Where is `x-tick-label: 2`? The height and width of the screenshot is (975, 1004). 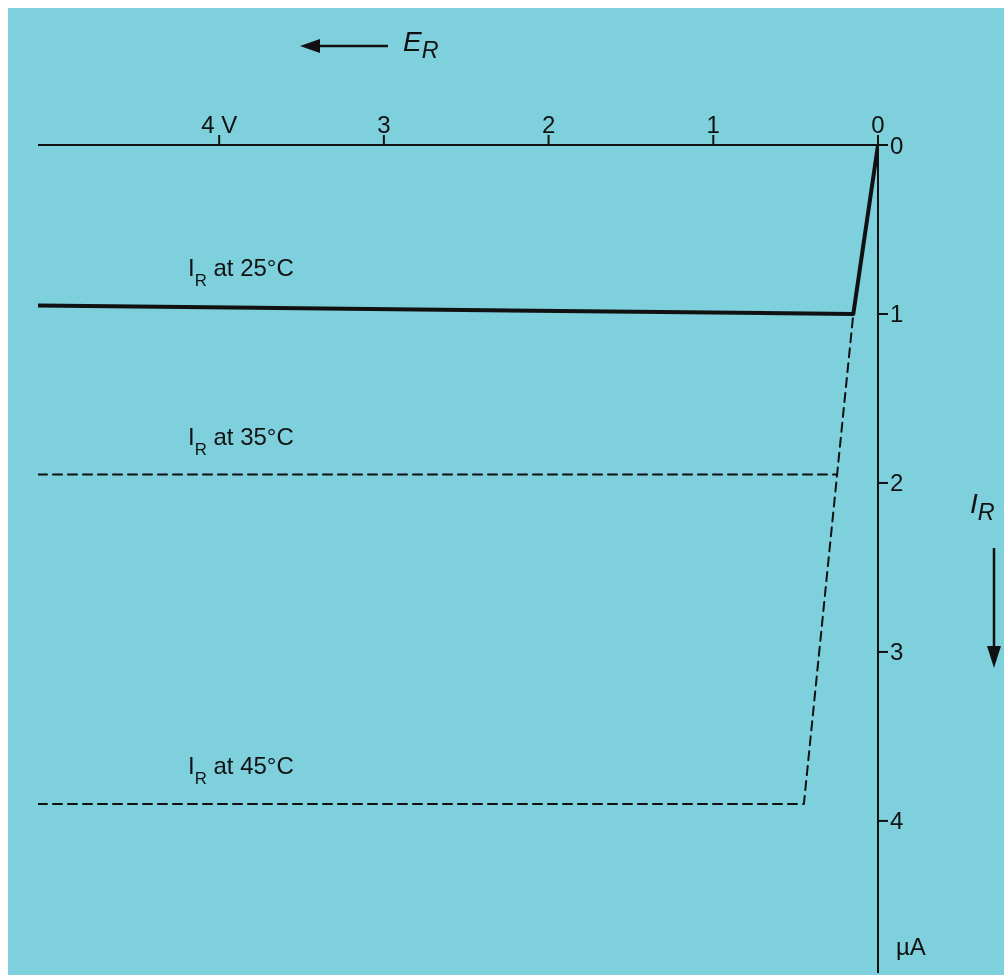
x-tick-label: 2 is located at coordinates (548, 124).